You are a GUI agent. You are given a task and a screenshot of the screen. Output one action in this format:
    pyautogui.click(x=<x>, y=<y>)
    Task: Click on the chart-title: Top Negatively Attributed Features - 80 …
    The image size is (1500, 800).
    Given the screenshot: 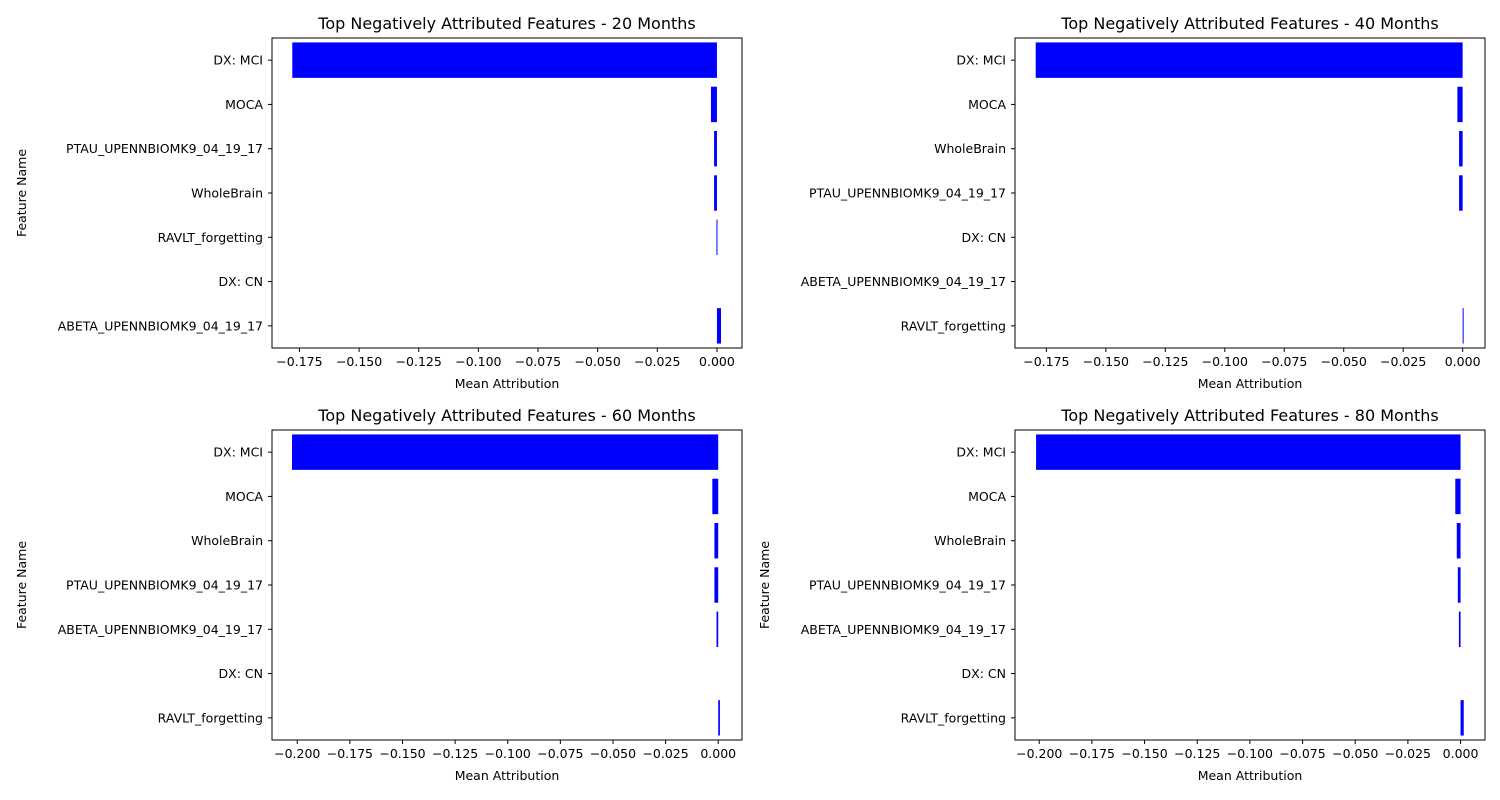 What is the action you would take?
    pyautogui.click(x=1249, y=415)
    